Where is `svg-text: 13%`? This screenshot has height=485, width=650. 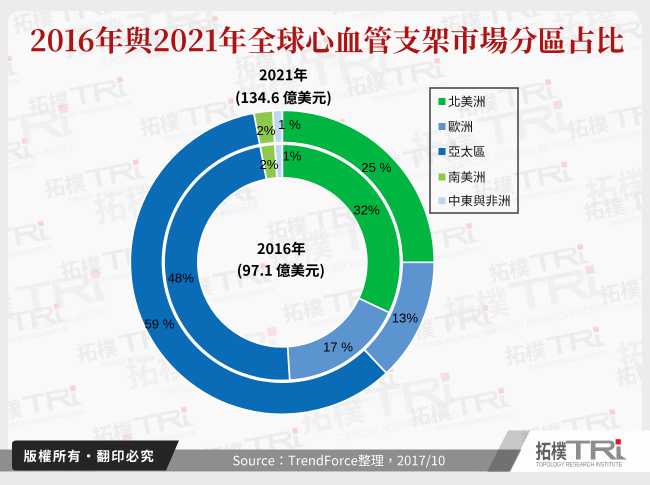 svg-text: 13% is located at coordinates (405, 318).